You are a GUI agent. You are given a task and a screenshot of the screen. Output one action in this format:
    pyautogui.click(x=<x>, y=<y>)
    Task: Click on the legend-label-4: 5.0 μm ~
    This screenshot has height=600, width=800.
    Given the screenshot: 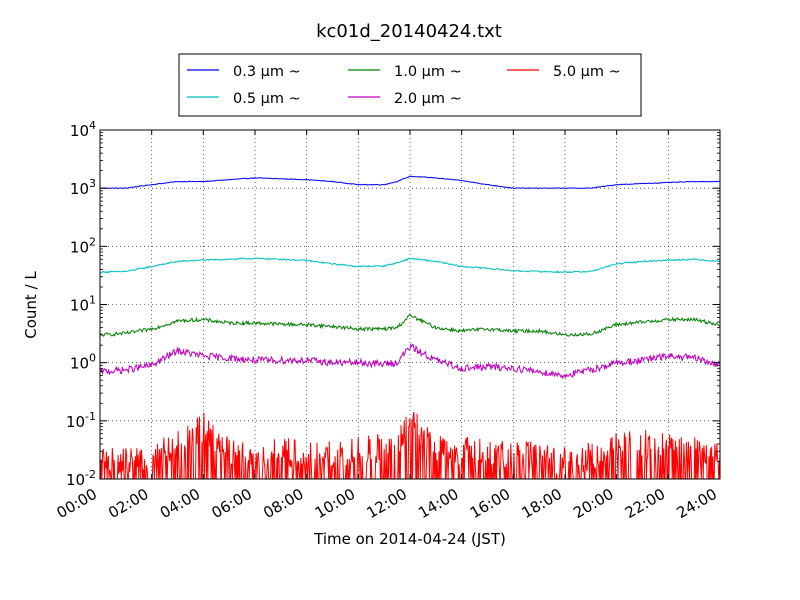 What is the action you would take?
    pyautogui.click(x=587, y=72)
    